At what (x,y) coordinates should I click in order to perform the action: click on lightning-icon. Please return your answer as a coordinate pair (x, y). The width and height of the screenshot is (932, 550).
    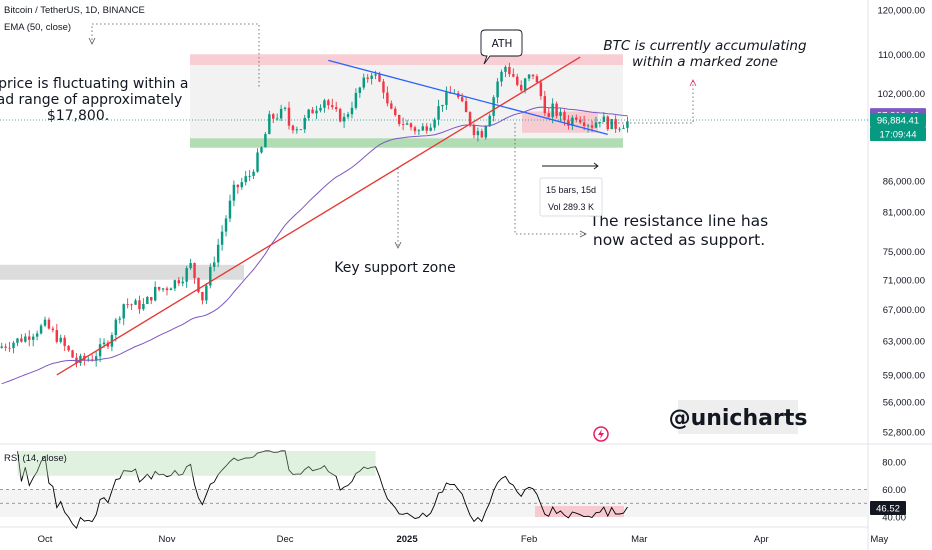
    Looking at the image, I should click on (601, 434).